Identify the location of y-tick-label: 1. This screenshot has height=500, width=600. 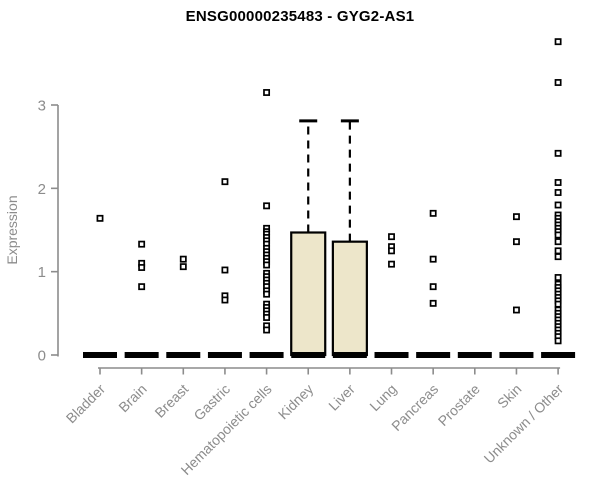
(42, 272).